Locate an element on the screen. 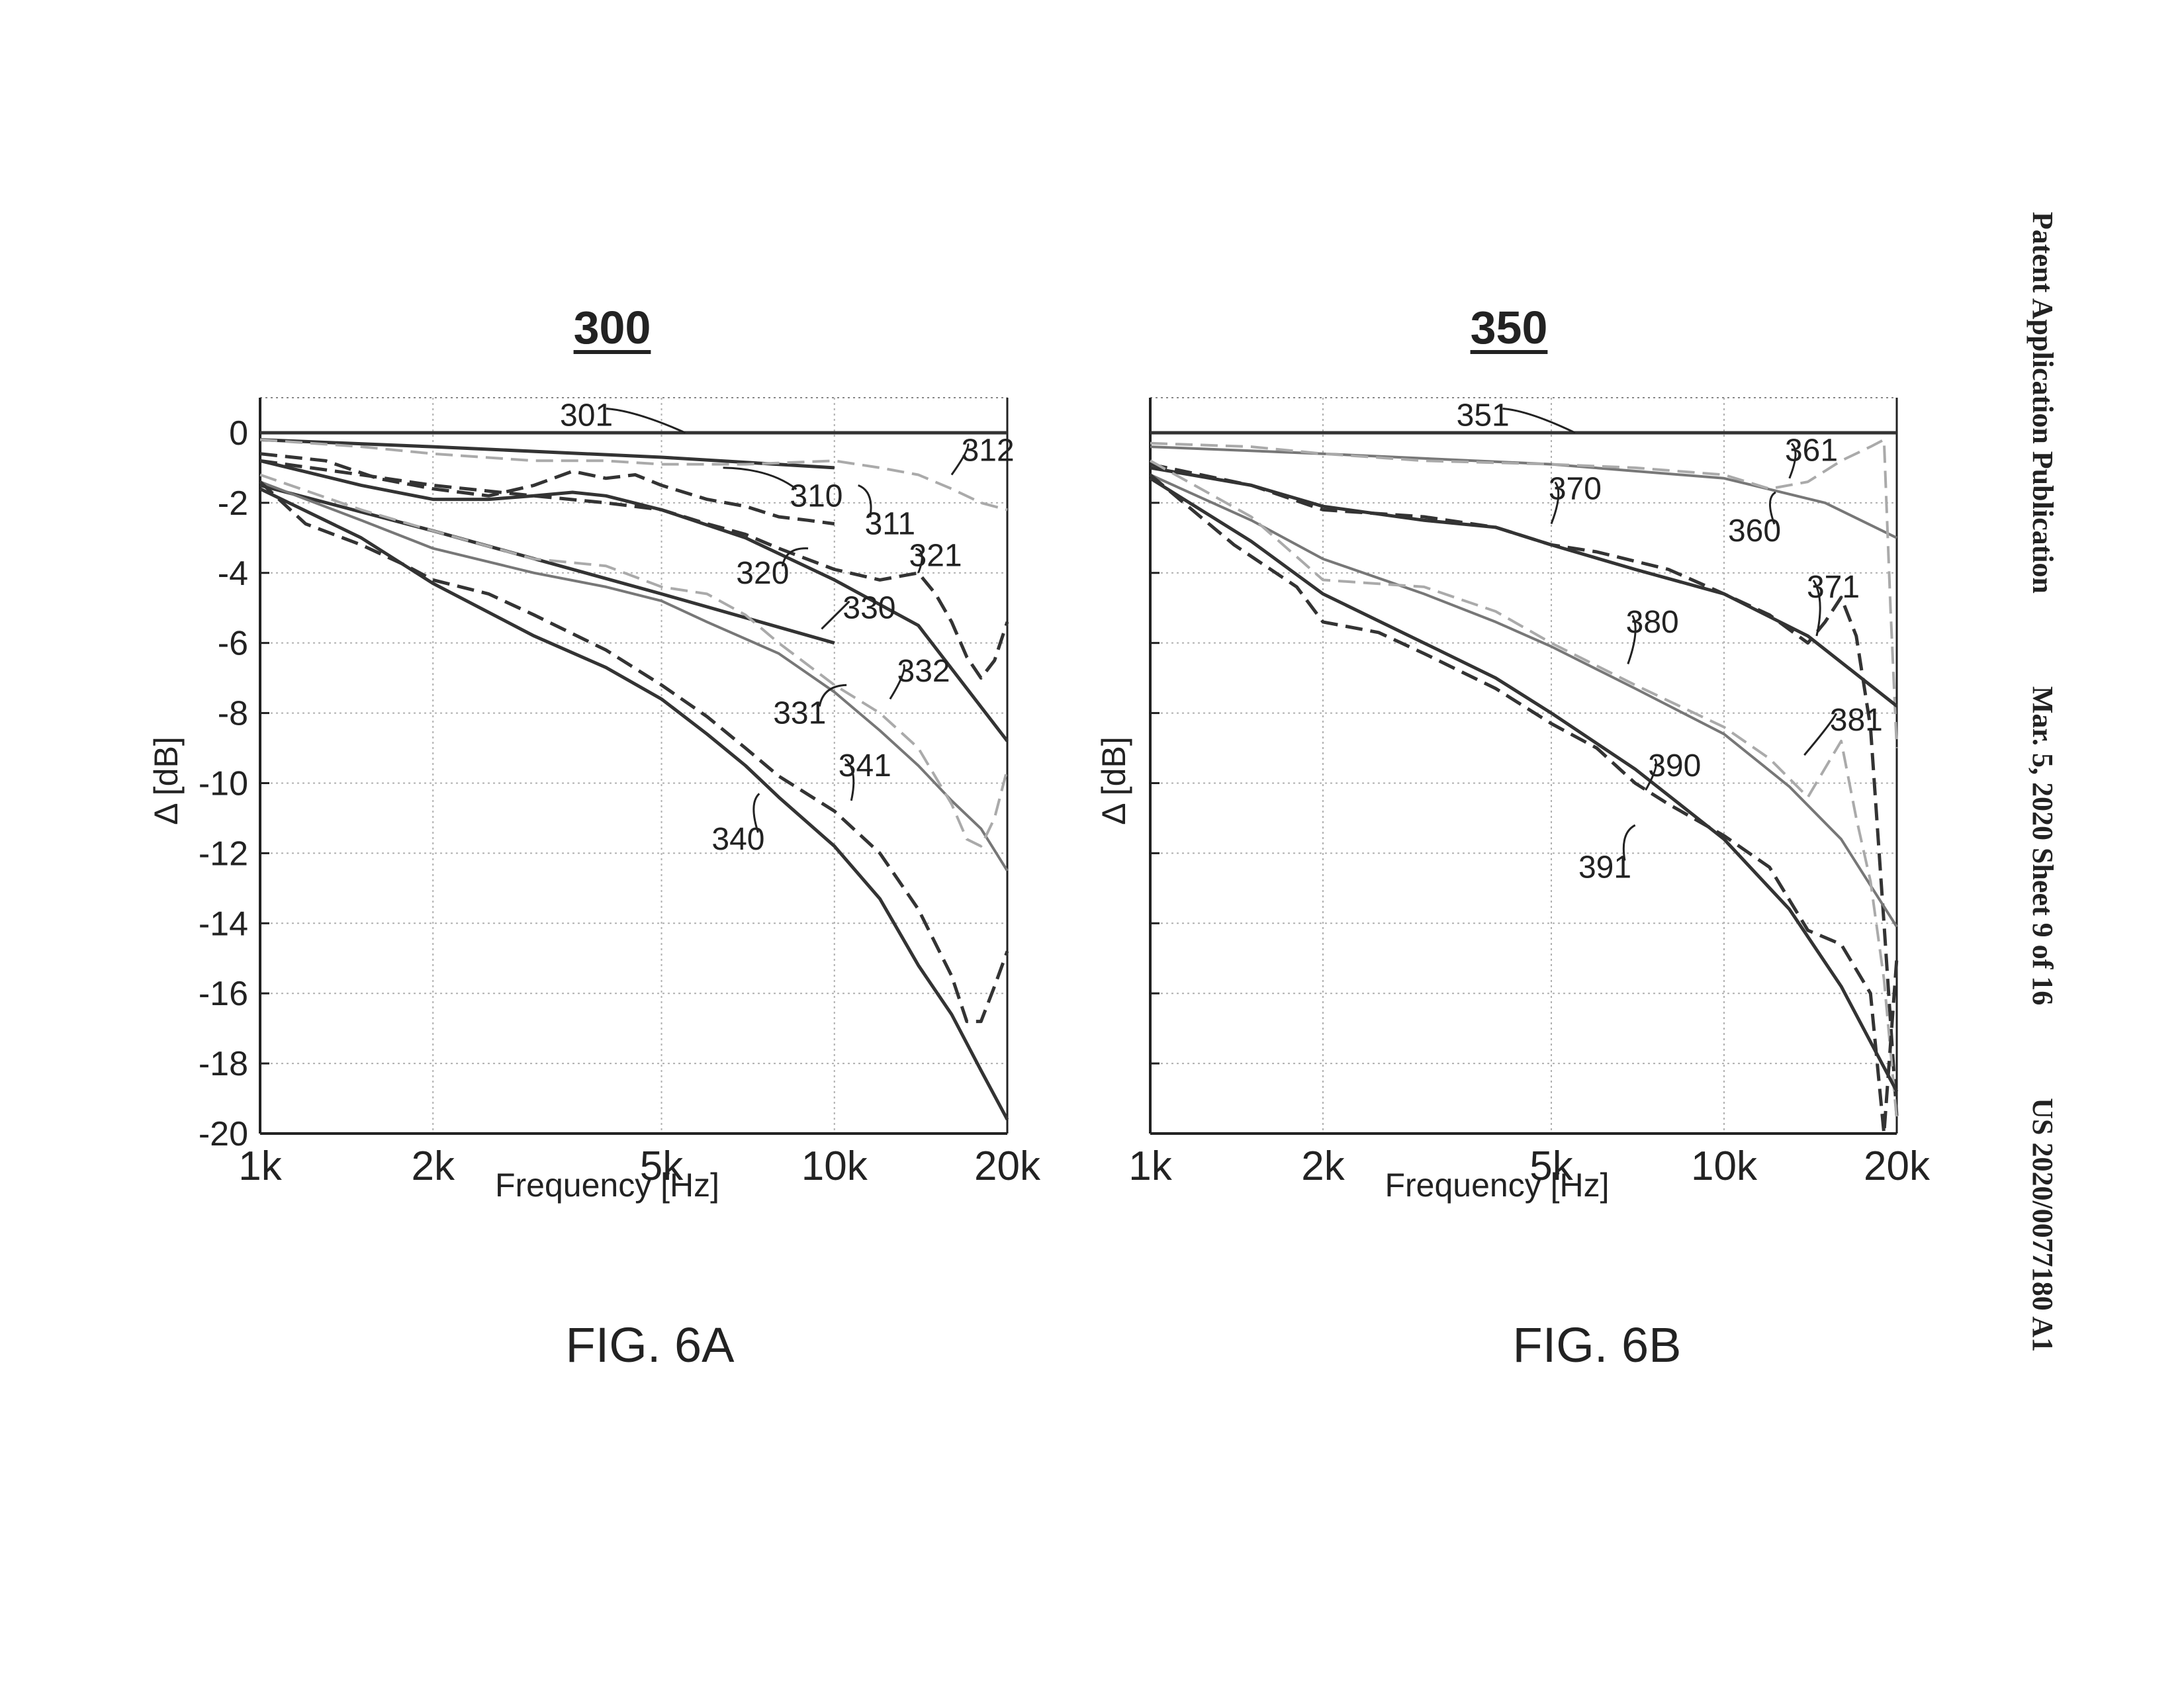 This screenshot has width=2184, height=1694. callout-label-330: 330 is located at coordinates (869, 608).